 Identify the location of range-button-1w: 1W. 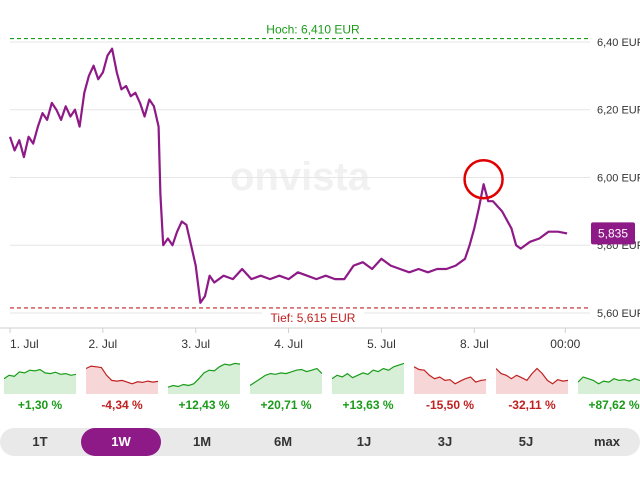
(121, 442).